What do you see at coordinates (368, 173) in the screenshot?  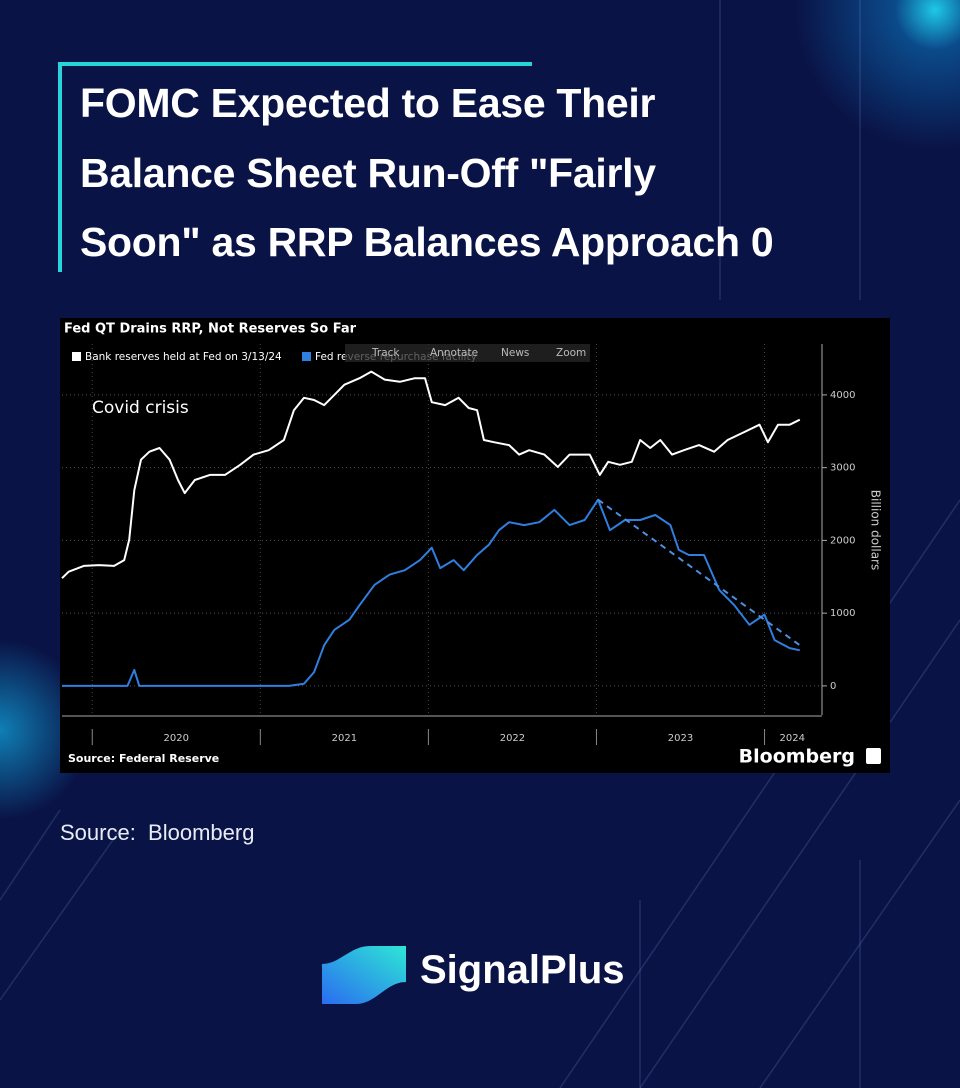 I see `title-line: Balance Sheet Run-Off "Fairly` at bounding box center [368, 173].